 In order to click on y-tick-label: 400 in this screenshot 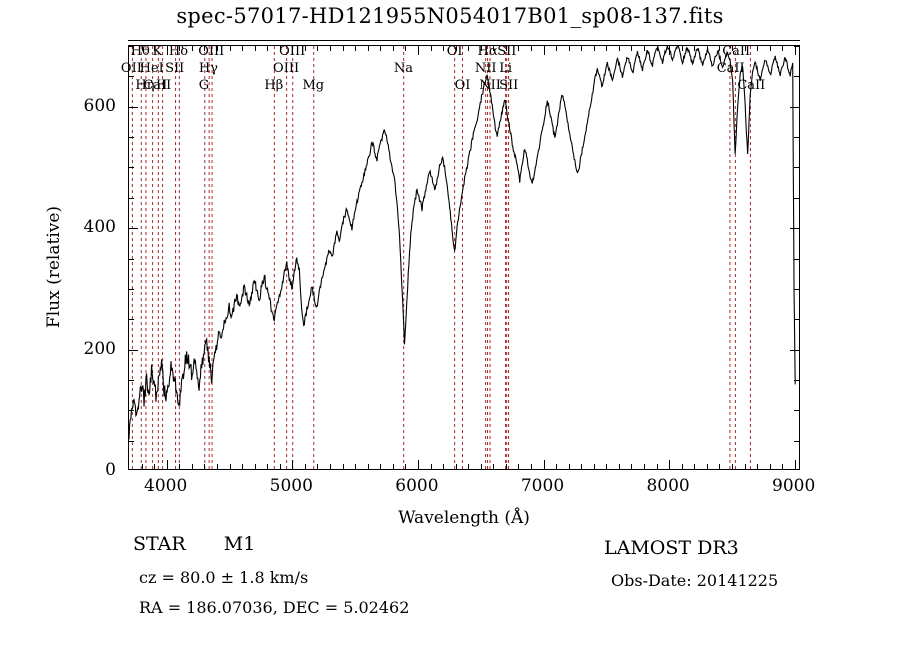, I will do `click(99, 227)`.